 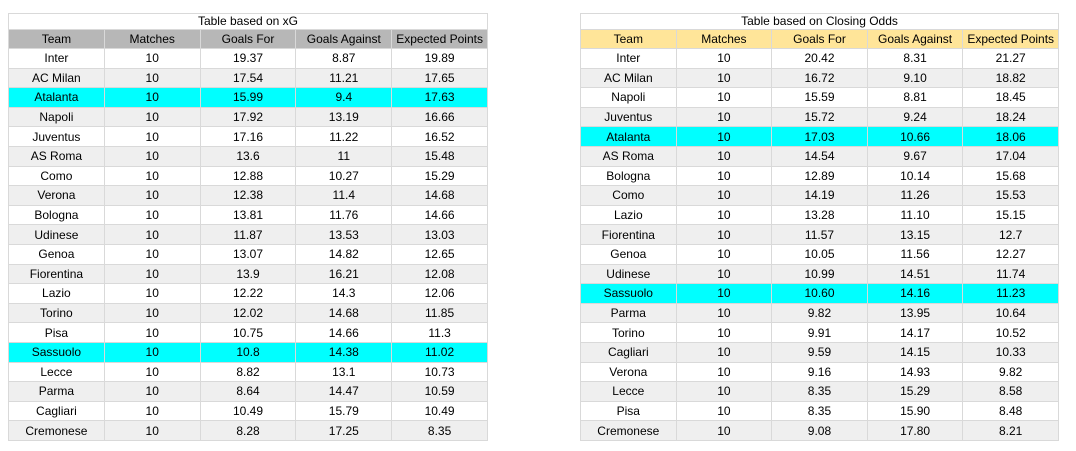 What do you see at coordinates (56, 293) in the screenshot?
I see `cell: Lazio` at bounding box center [56, 293].